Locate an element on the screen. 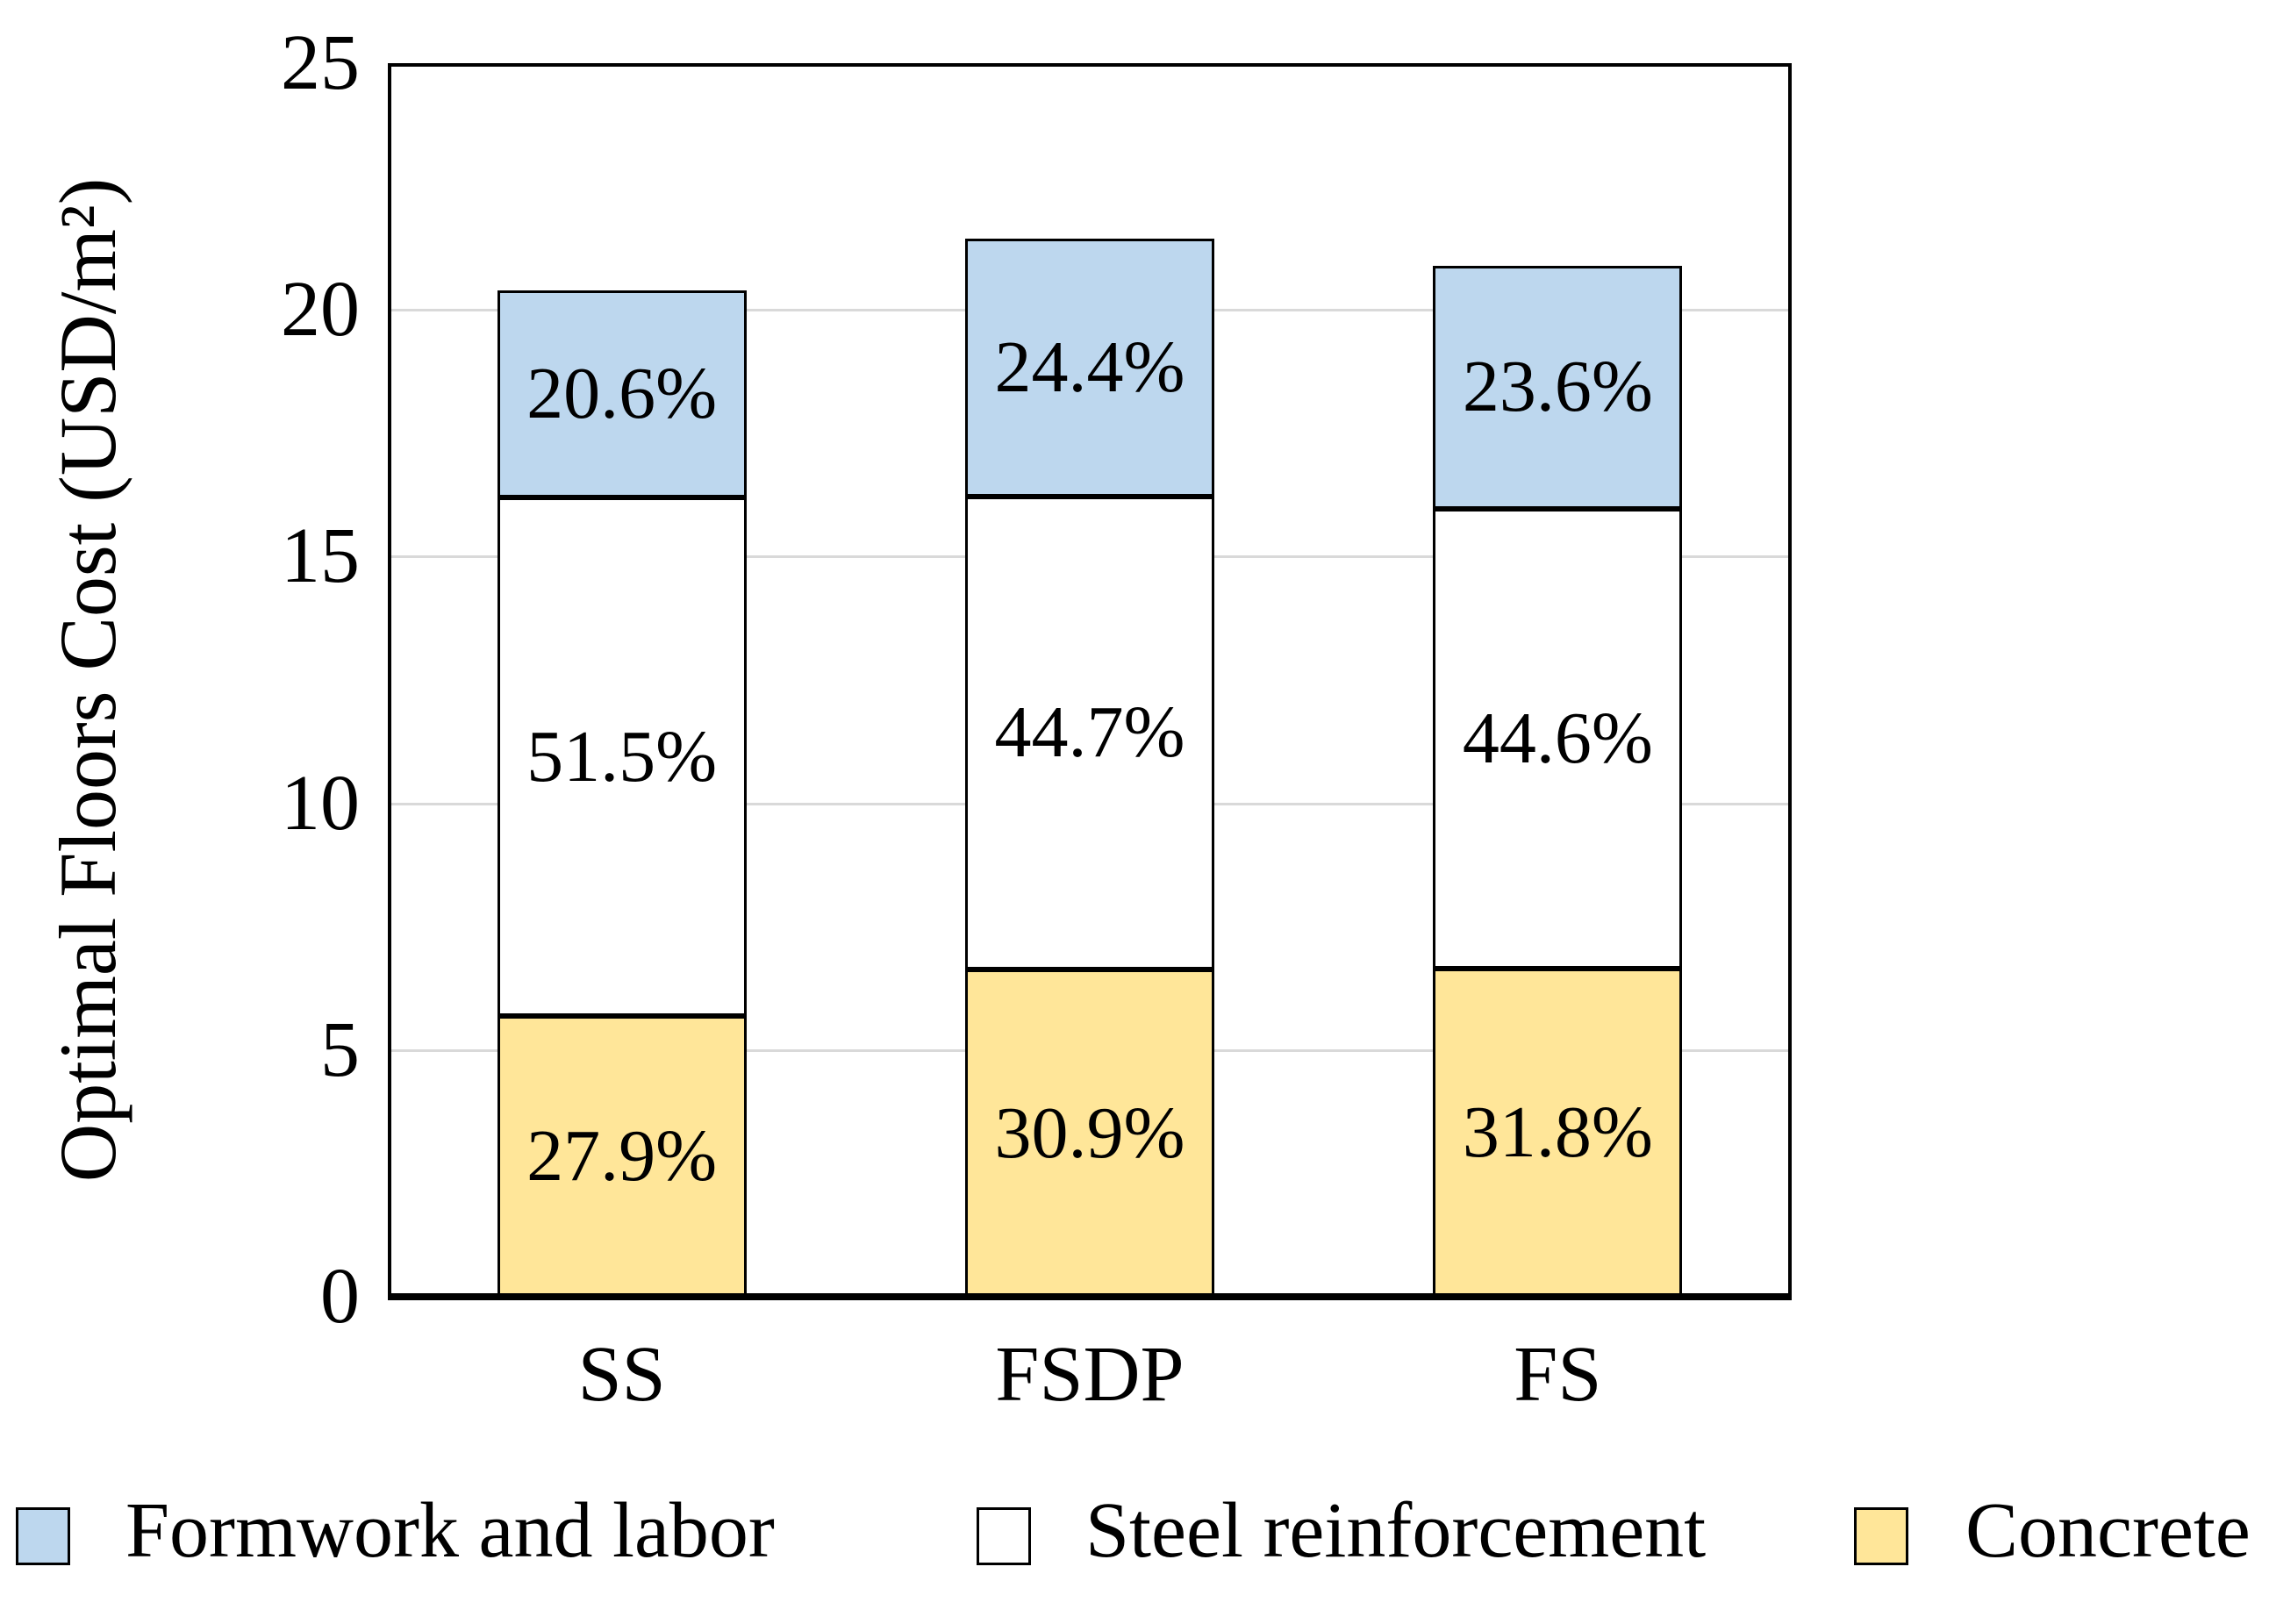 This screenshot has height=1624, width=2269. x-category-label-SS: SS is located at coordinates (622, 1375).